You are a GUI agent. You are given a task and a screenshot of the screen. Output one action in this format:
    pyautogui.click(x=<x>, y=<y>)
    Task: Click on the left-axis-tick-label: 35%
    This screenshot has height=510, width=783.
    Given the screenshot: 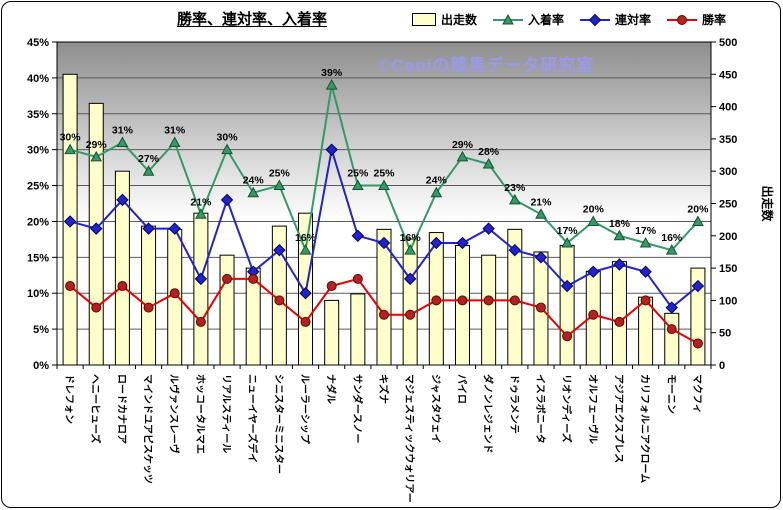 What is the action you would take?
    pyautogui.click(x=38, y=115)
    